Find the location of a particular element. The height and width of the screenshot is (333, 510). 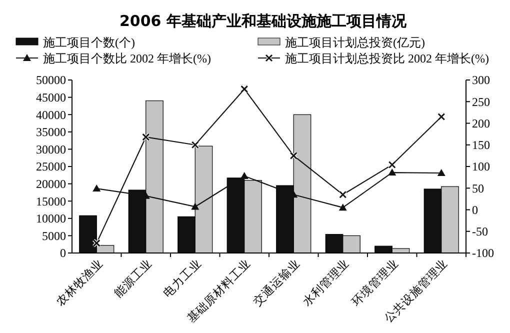

y-tick-label: 40000 is located at coordinates (51, 115).